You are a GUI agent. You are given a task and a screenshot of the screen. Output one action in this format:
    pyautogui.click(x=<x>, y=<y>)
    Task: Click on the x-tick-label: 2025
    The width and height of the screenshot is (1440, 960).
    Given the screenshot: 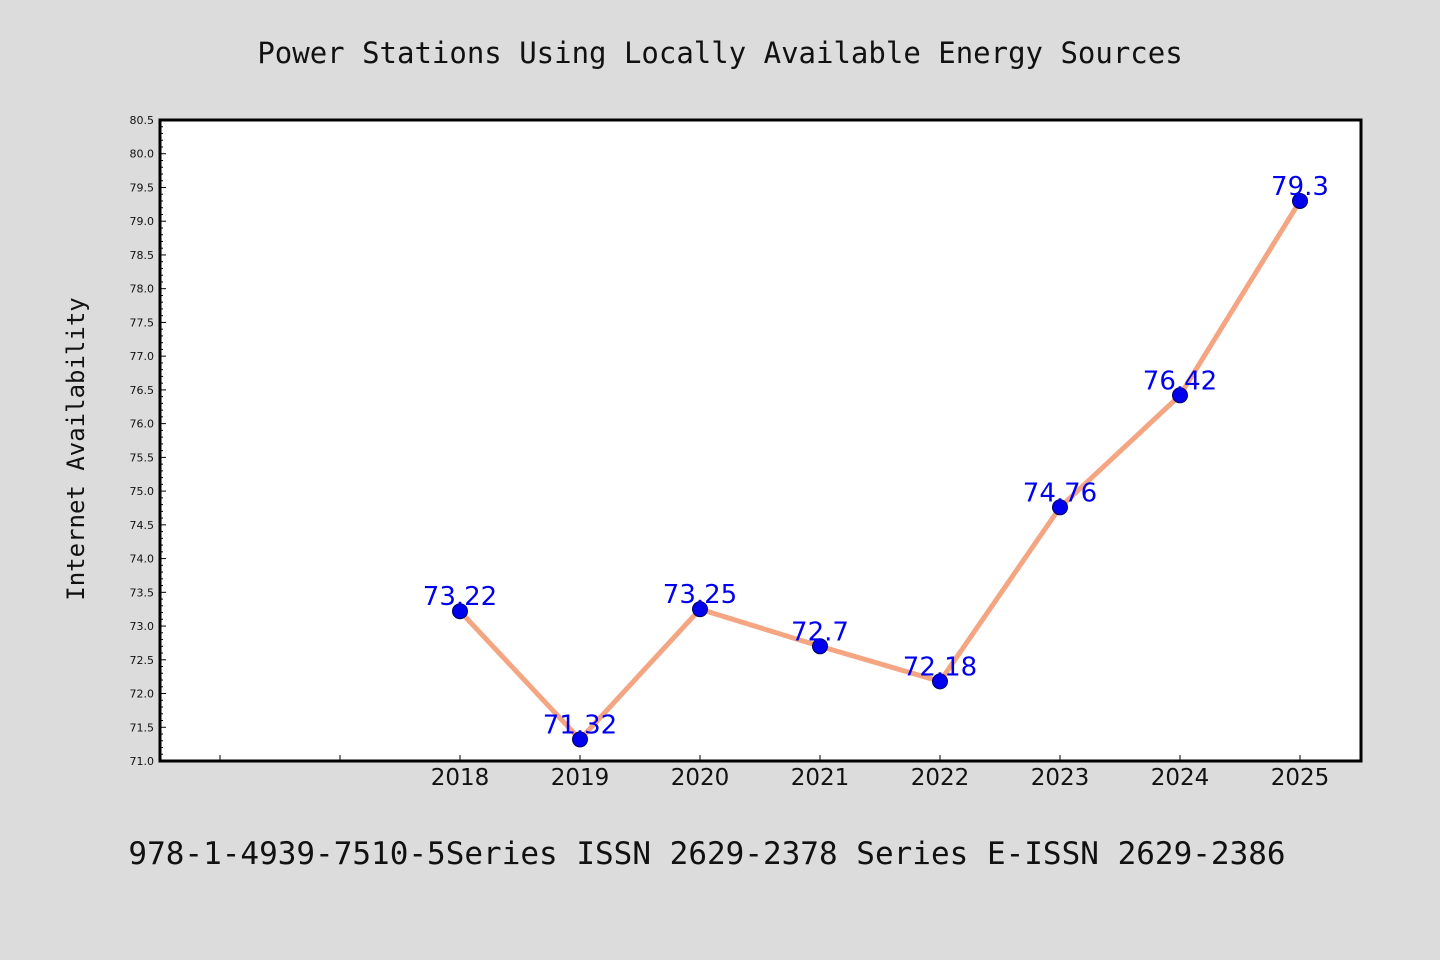 What is the action you would take?
    pyautogui.click(x=1300, y=778)
    